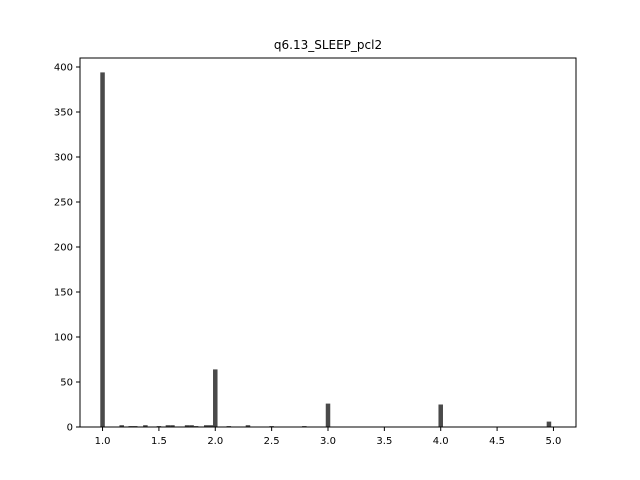 This screenshot has height=480, width=640. What do you see at coordinates (215, 441) in the screenshot?
I see `x-tick-label: 2.0` at bounding box center [215, 441].